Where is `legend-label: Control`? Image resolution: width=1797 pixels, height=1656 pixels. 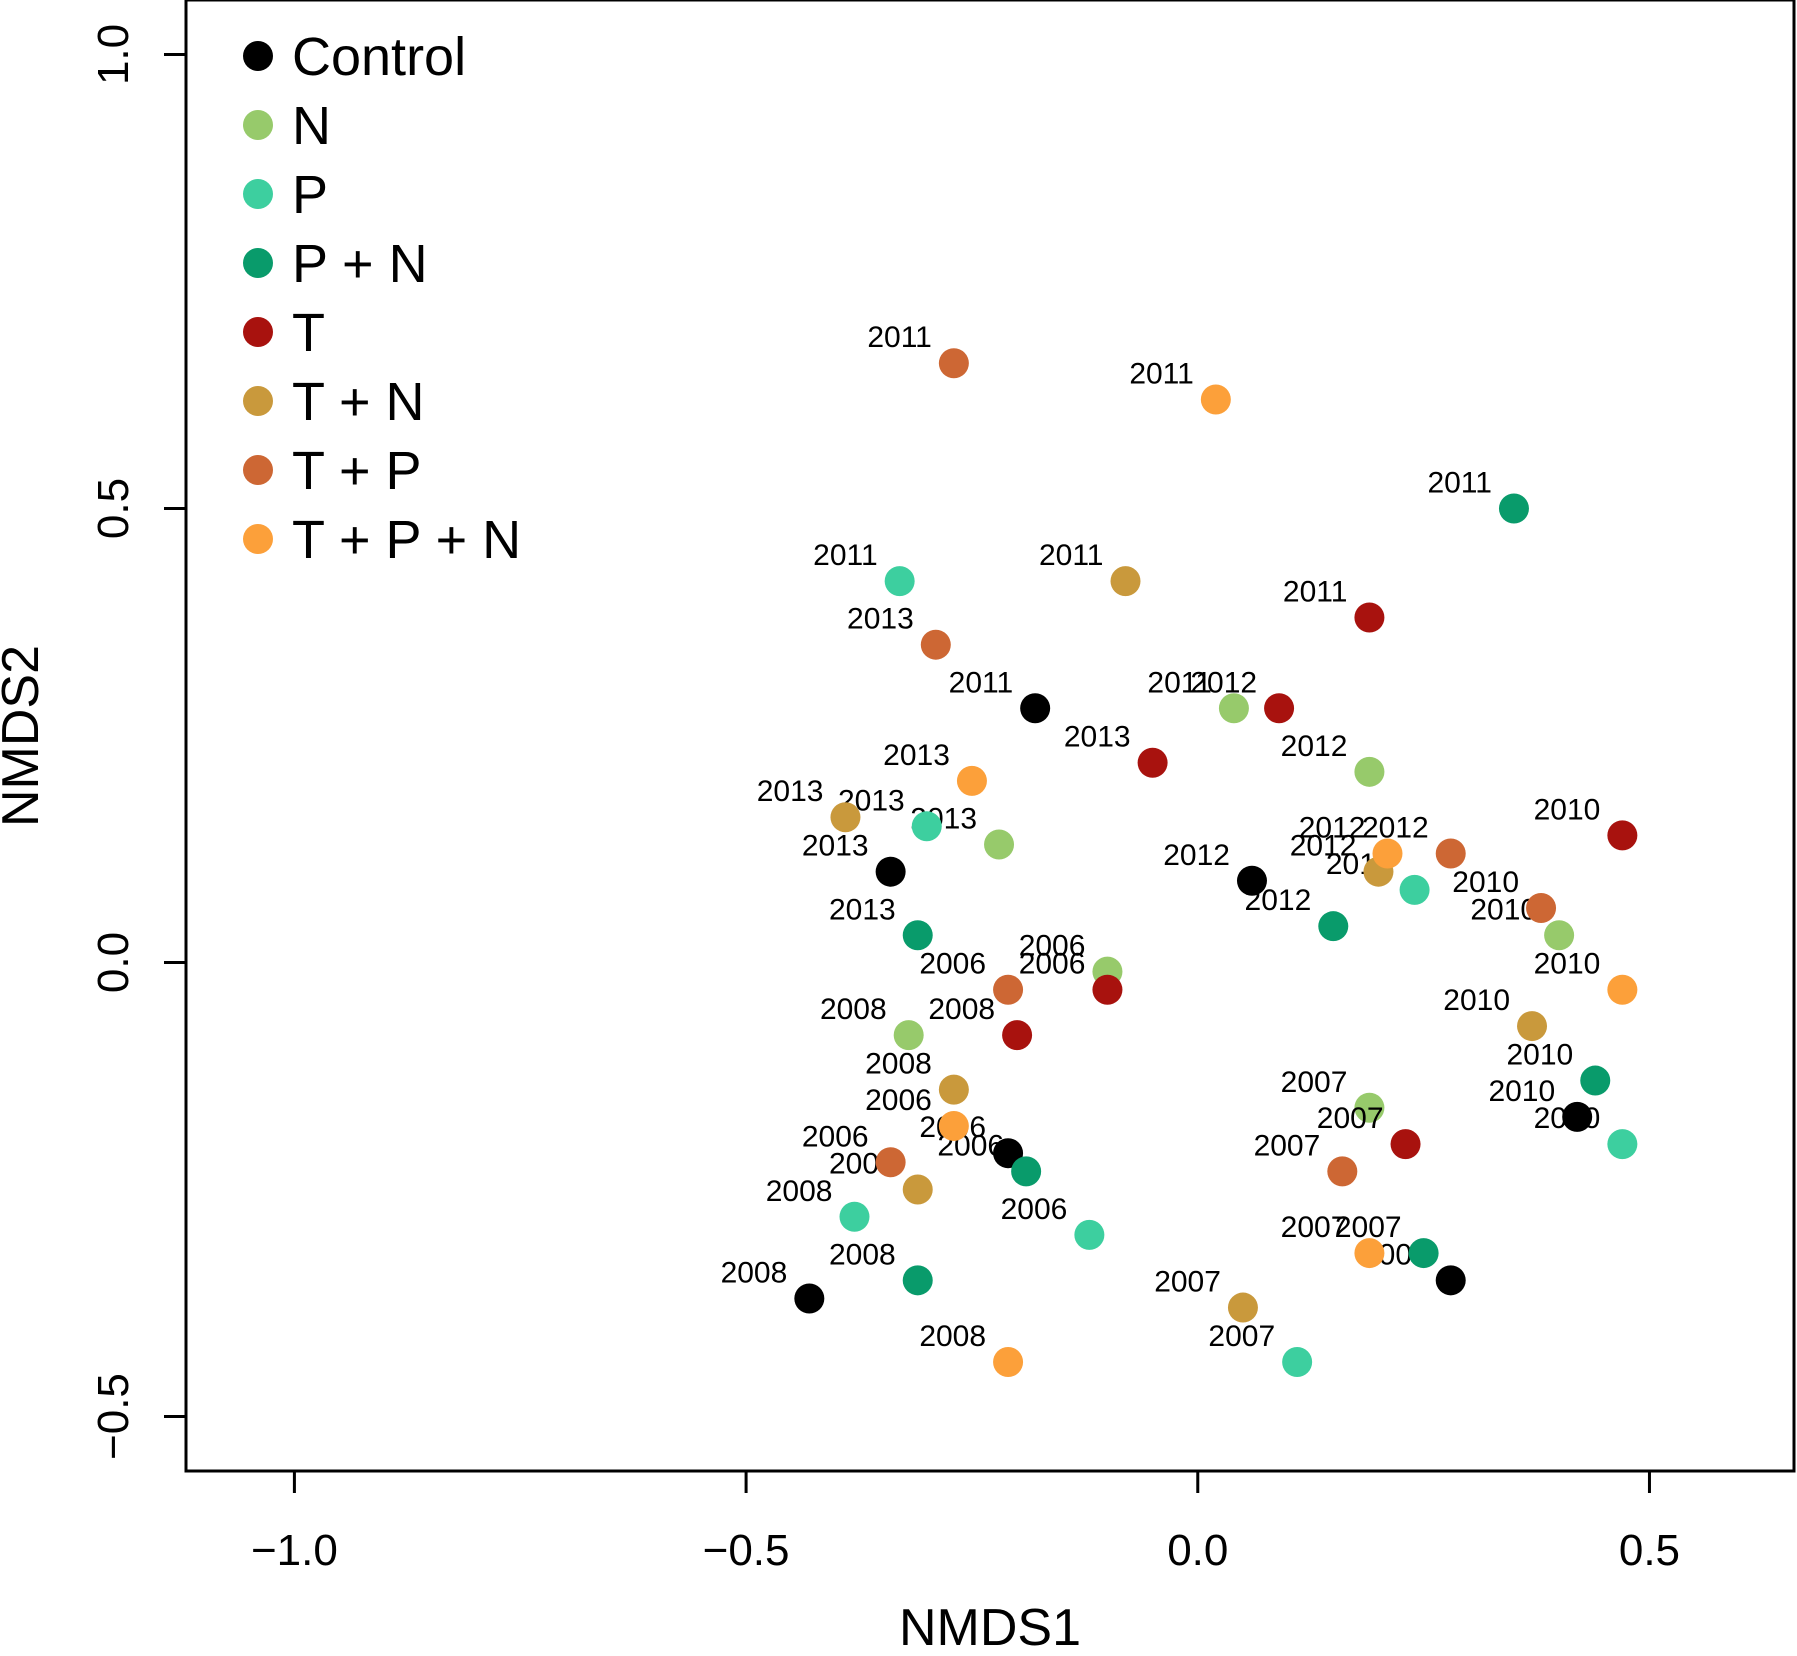 legend-label: Control is located at coordinates (379, 57).